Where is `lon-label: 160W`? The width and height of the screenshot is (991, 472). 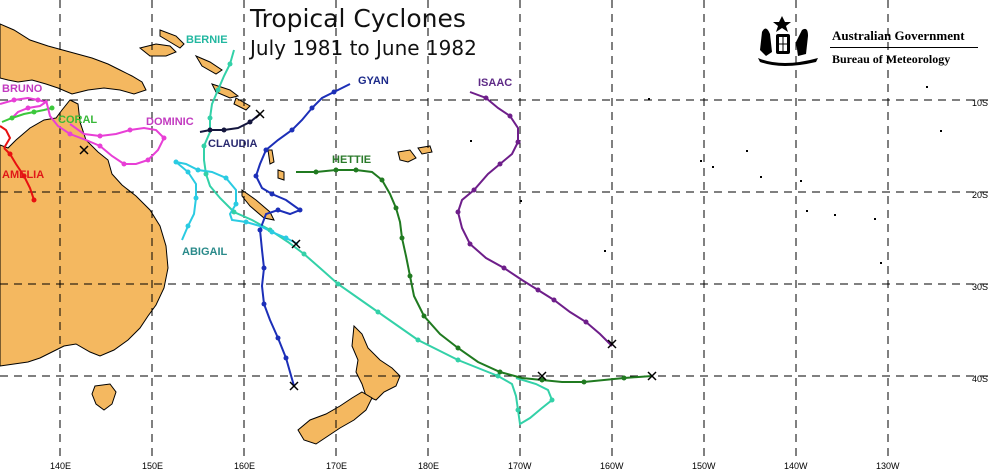
lon-label: 160W is located at coordinates (612, 466).